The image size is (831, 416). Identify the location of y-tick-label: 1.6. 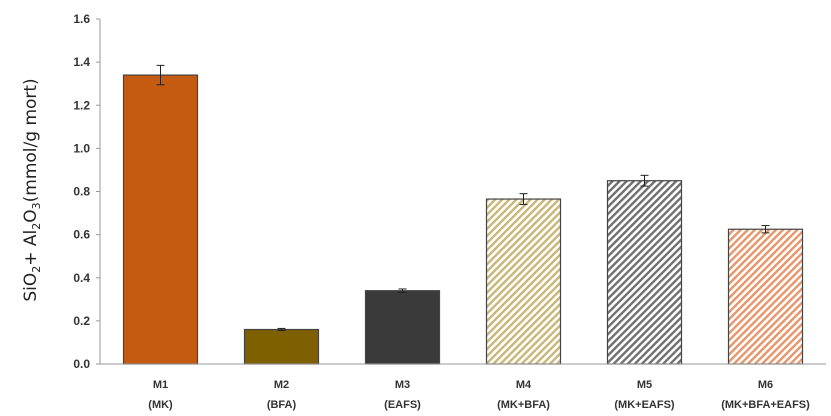
(81, 19).